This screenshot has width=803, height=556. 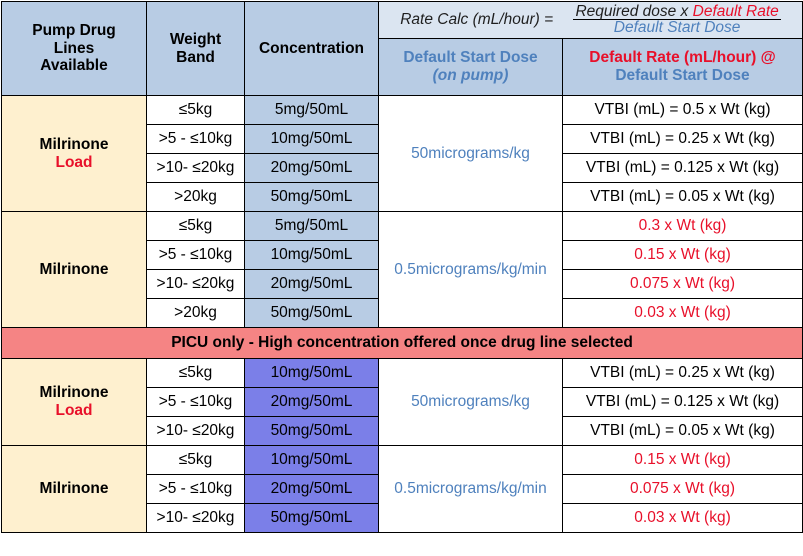 I want to click on default-rate-sub: Default Start Dose, so click(x=682, y=75).